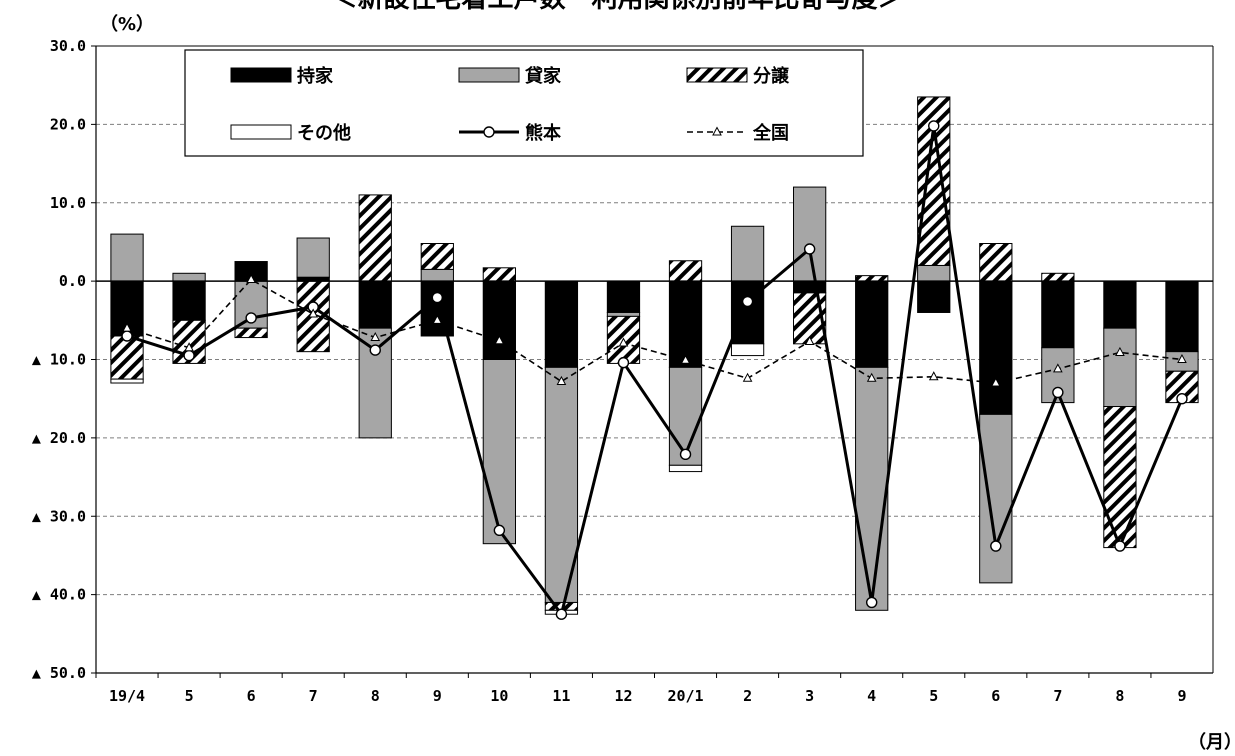 This screenshot has width=1235, height=756. I want to click on legend-swatch-貸家, so click(489, 75).